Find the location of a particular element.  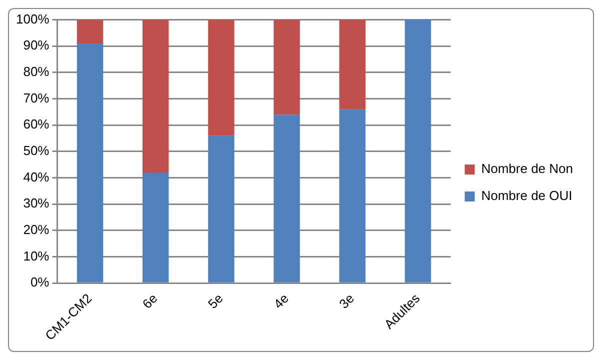

y-tick-label: 30% is located at coordinates (36, 203).